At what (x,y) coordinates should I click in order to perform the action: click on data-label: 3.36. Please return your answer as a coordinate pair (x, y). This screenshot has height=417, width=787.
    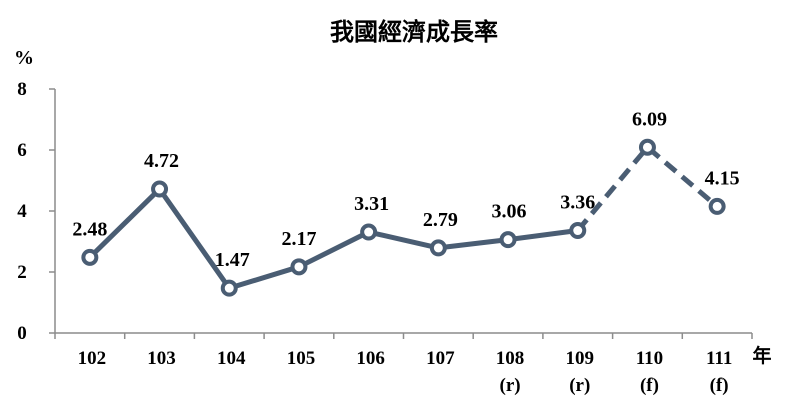
    Looking at the image, I should click on (577, 203).